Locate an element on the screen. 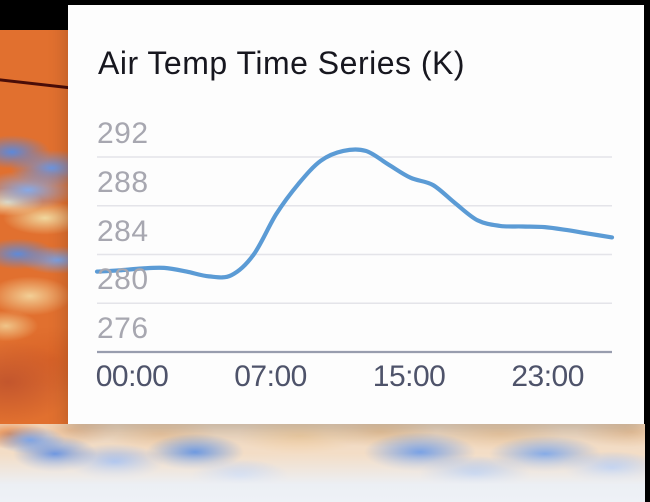 The height and width of the screenshot is (502, 650). x-axis-tick-label: 23:00 is located at coordinates (547, 376).